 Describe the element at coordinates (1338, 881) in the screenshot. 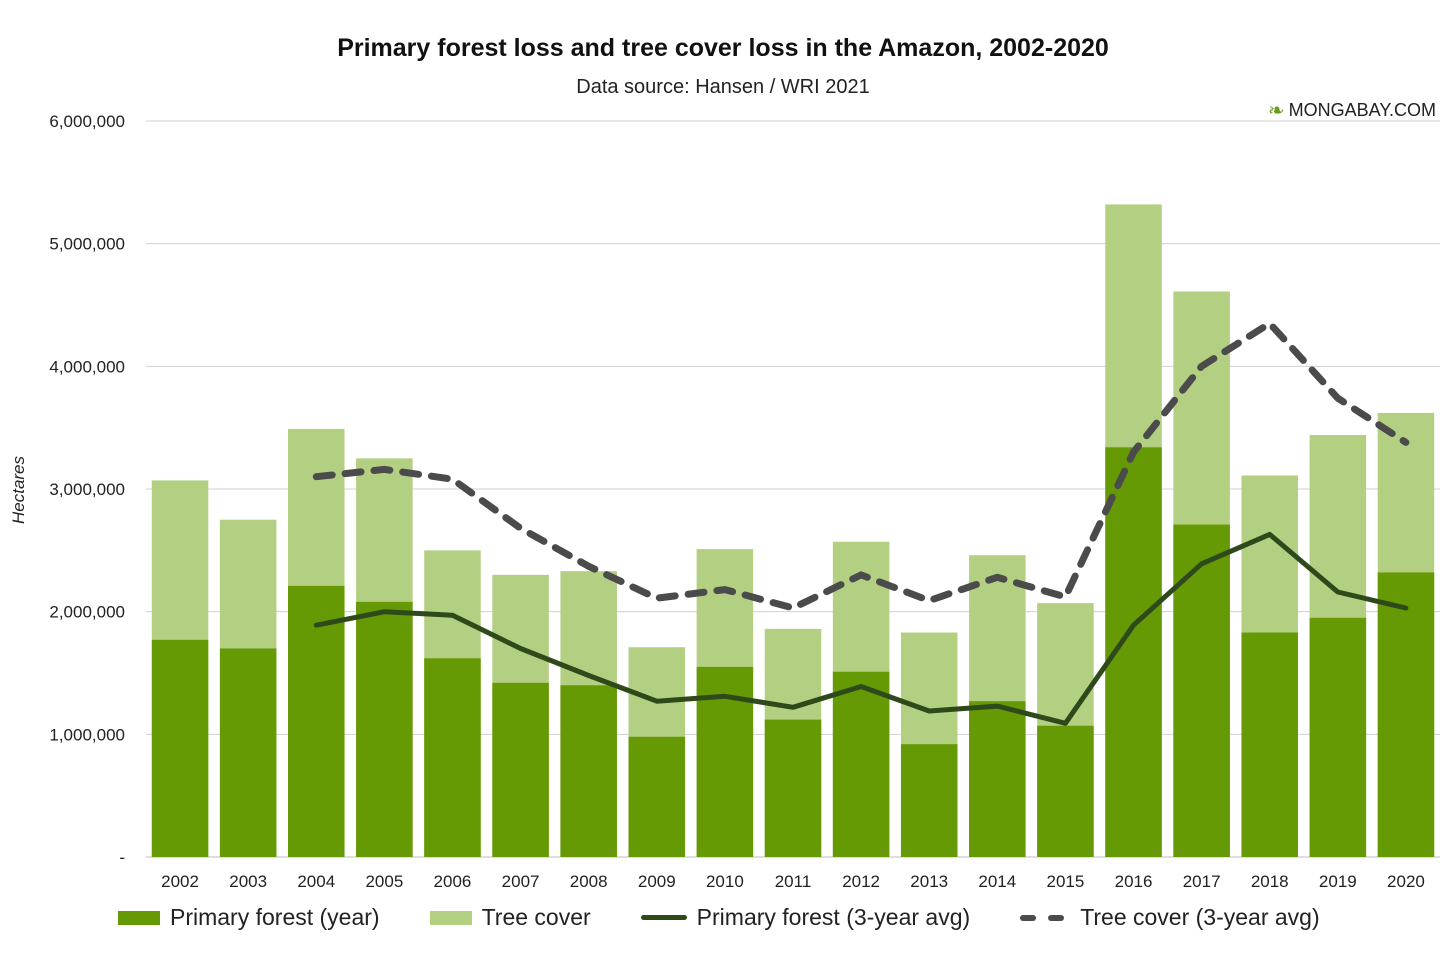

I see `x-tick-label: 2019` at that location.